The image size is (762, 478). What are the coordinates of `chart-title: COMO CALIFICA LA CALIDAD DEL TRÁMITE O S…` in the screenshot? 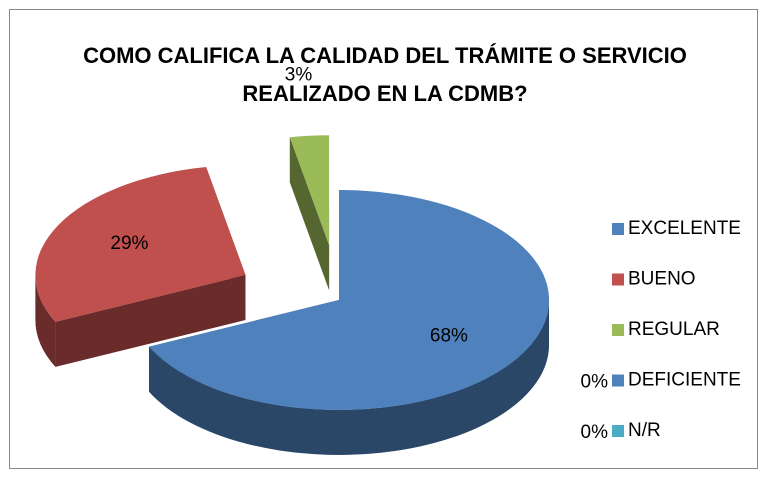 It's located at (385, 55).